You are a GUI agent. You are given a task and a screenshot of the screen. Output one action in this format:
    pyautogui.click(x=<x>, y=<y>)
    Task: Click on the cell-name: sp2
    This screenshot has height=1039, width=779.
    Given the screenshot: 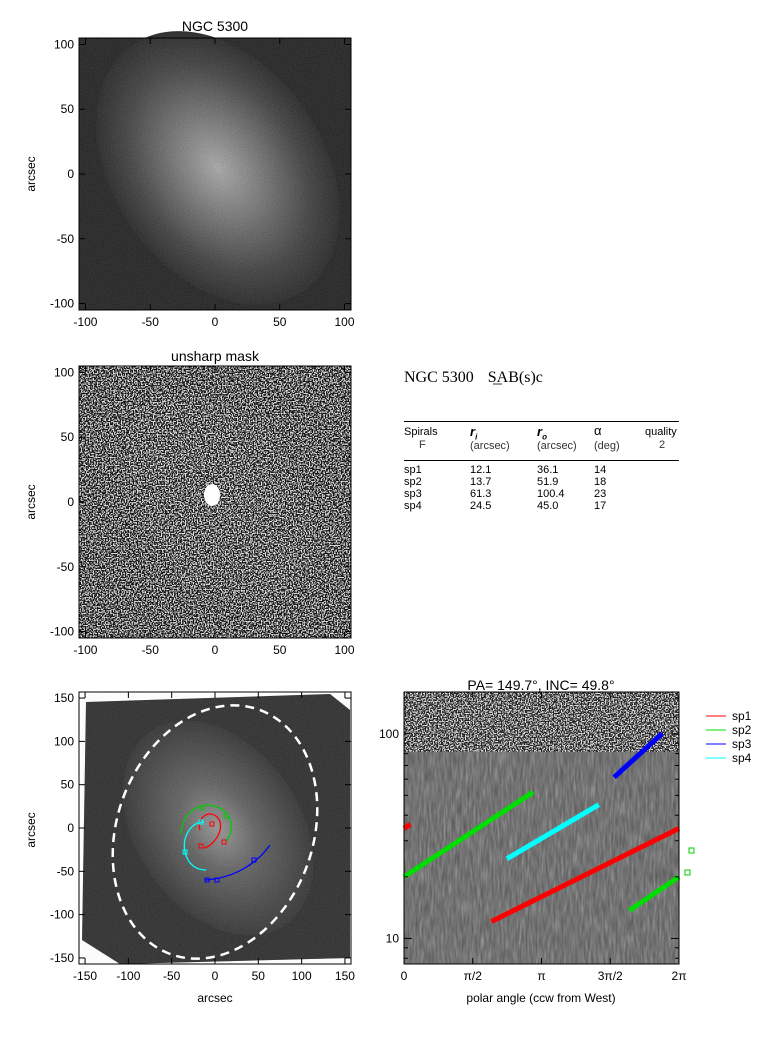 What is the action you would take?
    pyautogui.click(x=413, y=482)
    